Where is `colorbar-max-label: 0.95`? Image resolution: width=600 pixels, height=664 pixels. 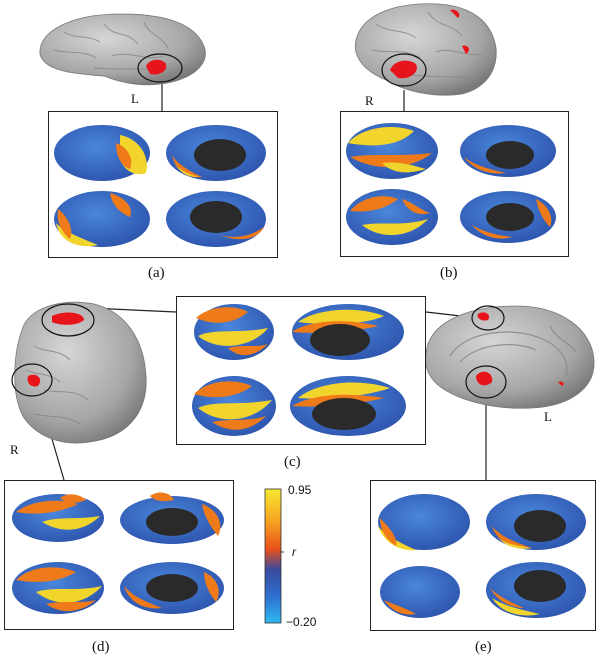
colorbar-max-label: 0.95 is located at coordinates (300, 490).